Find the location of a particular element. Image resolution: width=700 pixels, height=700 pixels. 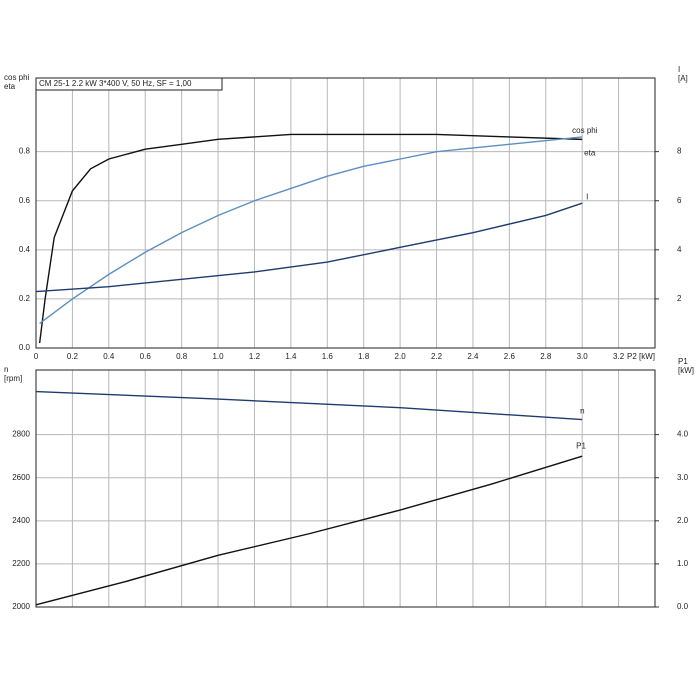

x-tick-label: 2.2 is located at coordinates (437, 356).